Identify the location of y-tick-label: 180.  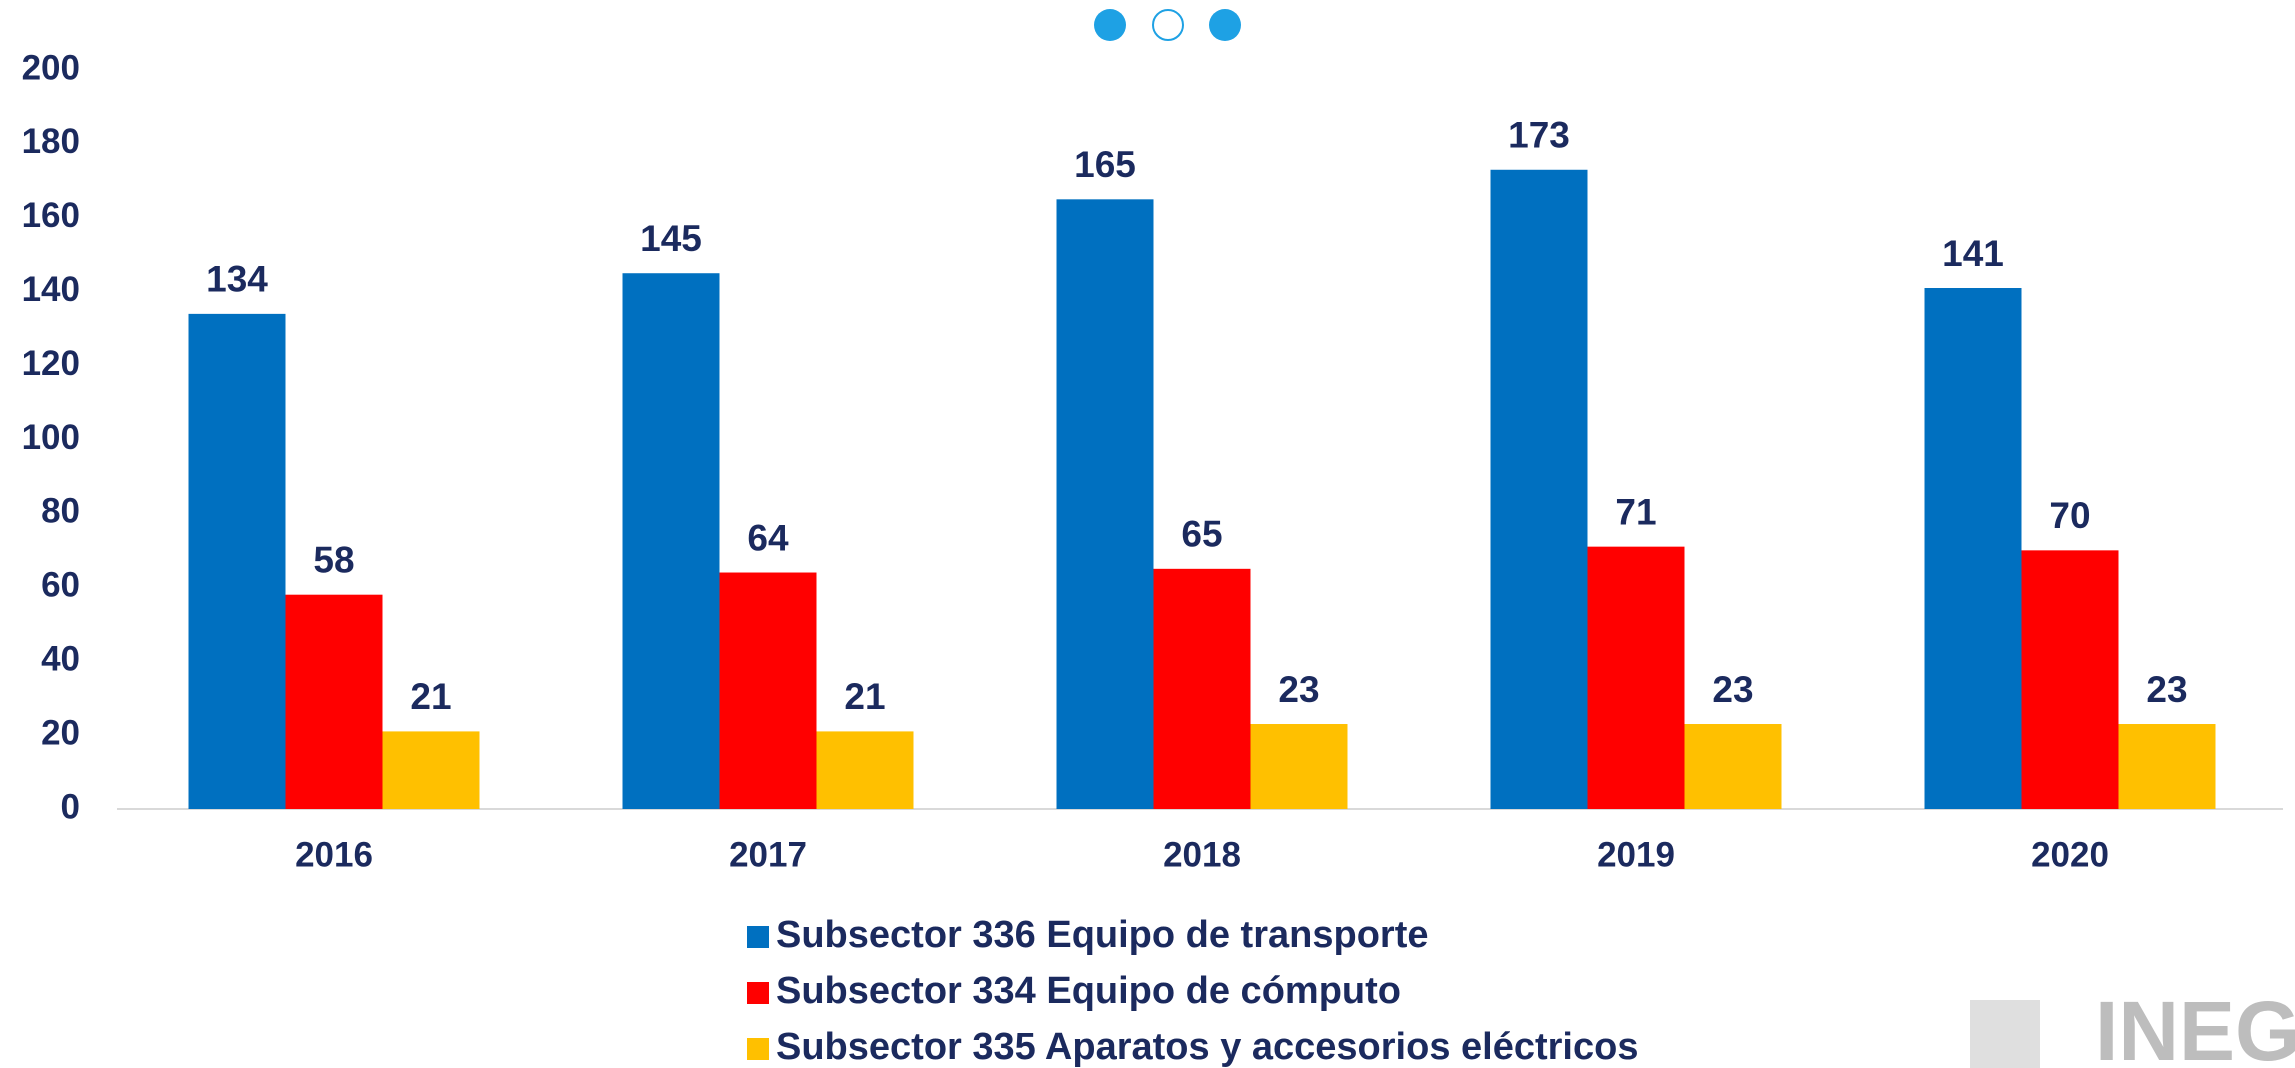
(51, 141).